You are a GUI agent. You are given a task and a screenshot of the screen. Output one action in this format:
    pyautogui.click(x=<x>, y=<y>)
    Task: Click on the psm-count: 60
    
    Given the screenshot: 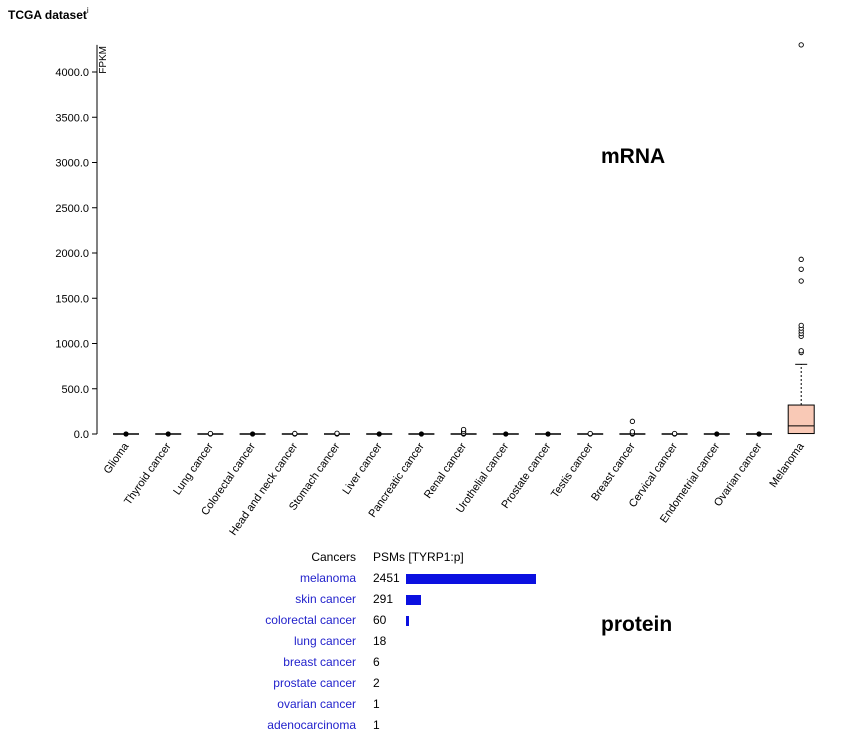 What is the action you would take?
    pyautogui.click(x=380, y=620)
    